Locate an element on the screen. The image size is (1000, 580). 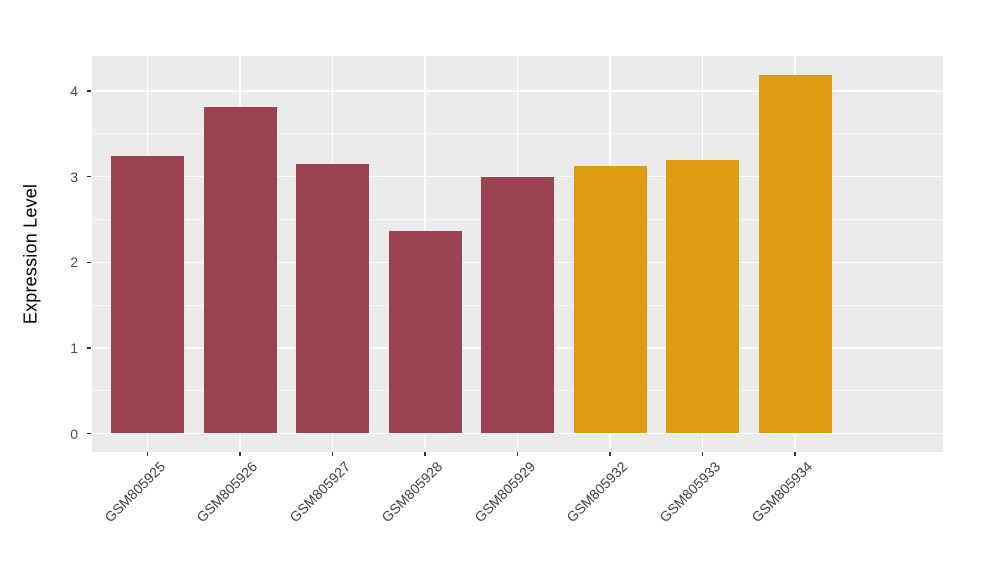
y-tick-label: 0 is located at coordinates (74, 433).